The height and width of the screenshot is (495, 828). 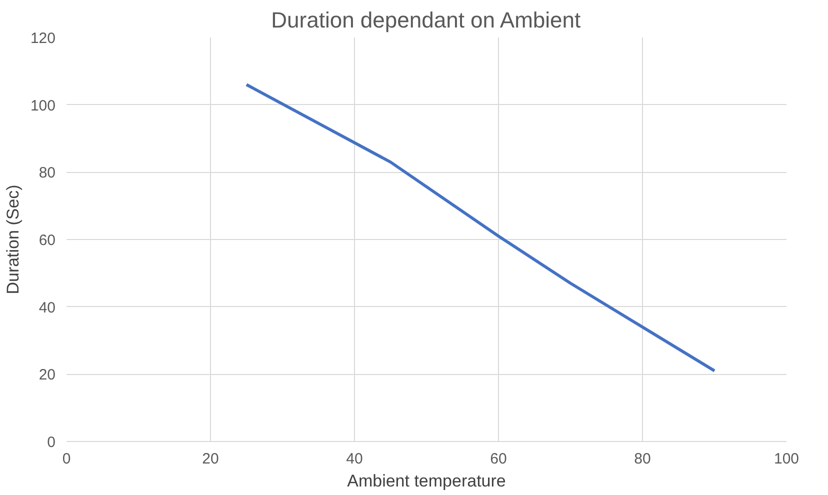 I want to click on chart-title: Duration dependant on Ambient, so click(x=426, y=20).